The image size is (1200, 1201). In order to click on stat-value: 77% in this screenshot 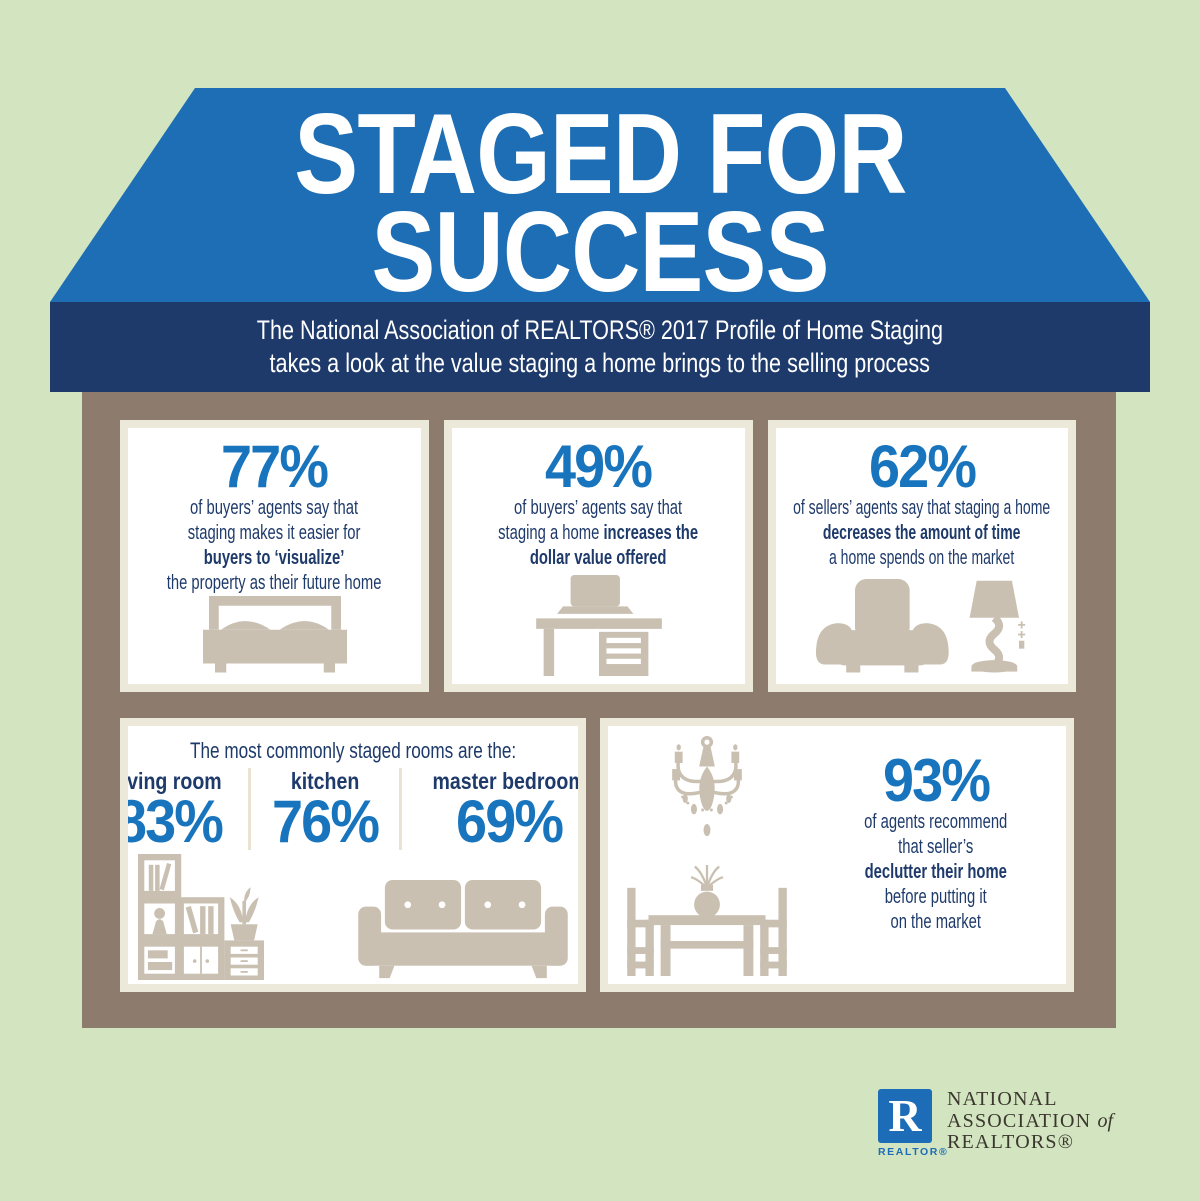, I will do `click(275, 466)`.